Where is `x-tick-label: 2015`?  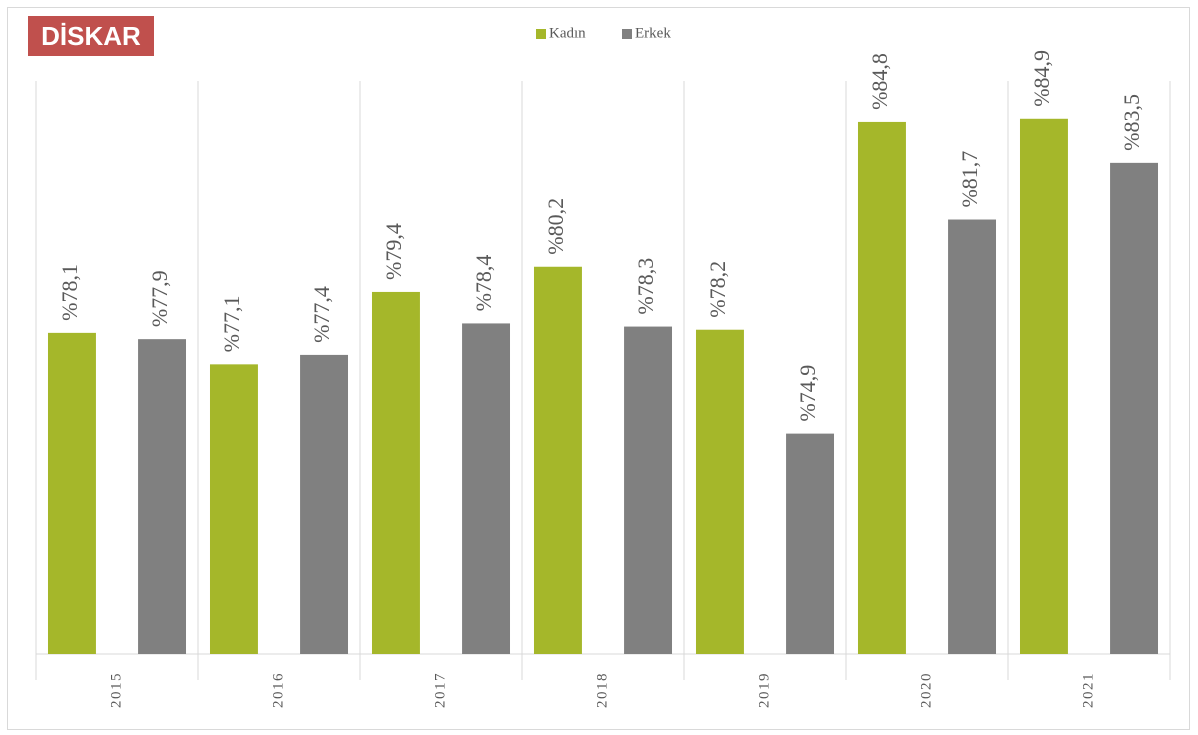 x-tick-label: 2015 is located at coordinates (116, 690).